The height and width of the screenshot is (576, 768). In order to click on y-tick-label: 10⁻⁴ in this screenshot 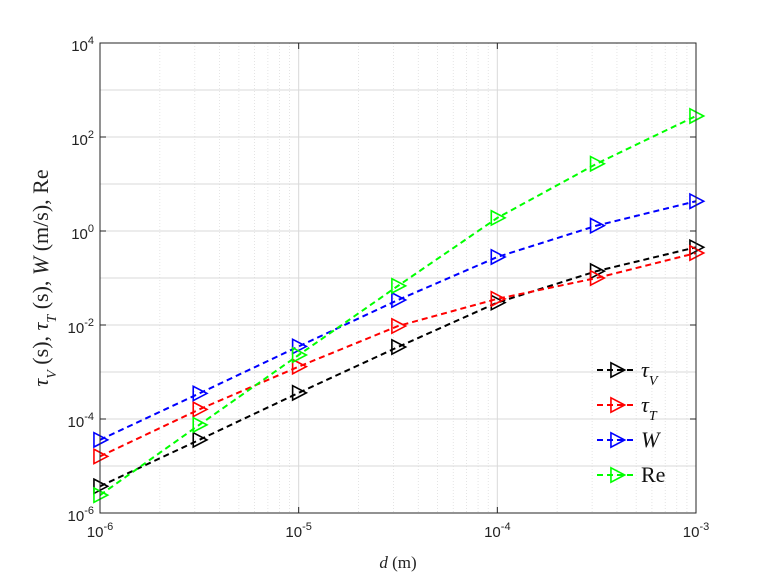, I will do `click(81, 421)`.